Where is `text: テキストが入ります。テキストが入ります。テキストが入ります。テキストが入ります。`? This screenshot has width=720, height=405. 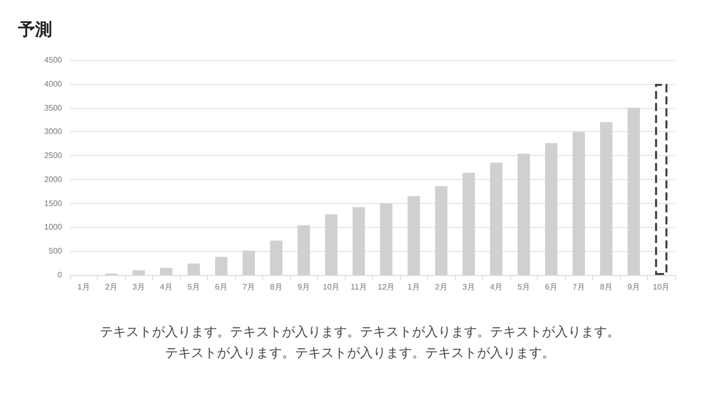
text: テキストが入ります。テキストが入ります。テキストが入ります。テキストが入ります。 is located at coordinates (360, 333).